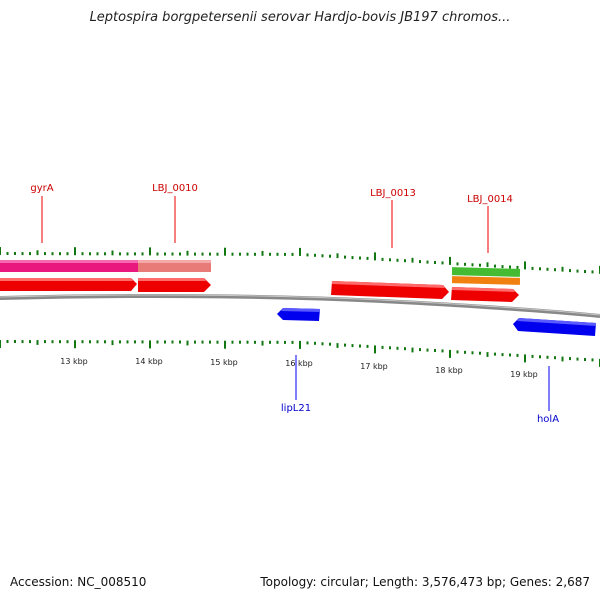 This screenshot has width=600, height=600. Describe the element at coordinates (483, 289) in the screenshot. I see `lbj0014-gene-arrow-shine` at that location.